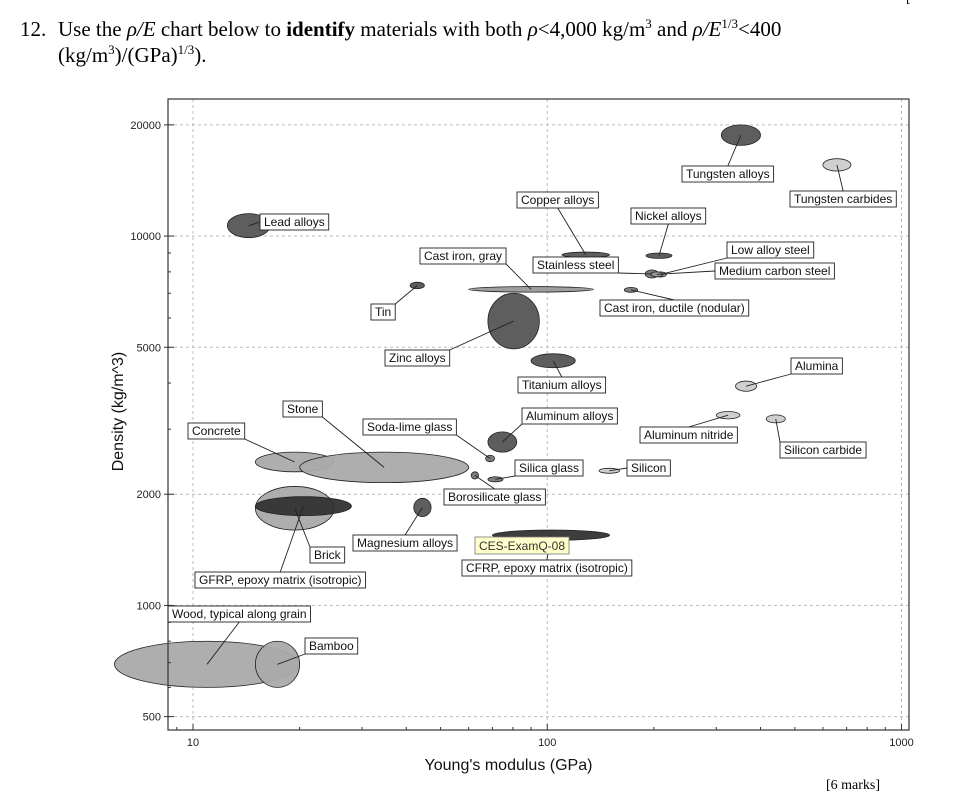  I want to click on y-tick-label: 5000, so click(149, 348).